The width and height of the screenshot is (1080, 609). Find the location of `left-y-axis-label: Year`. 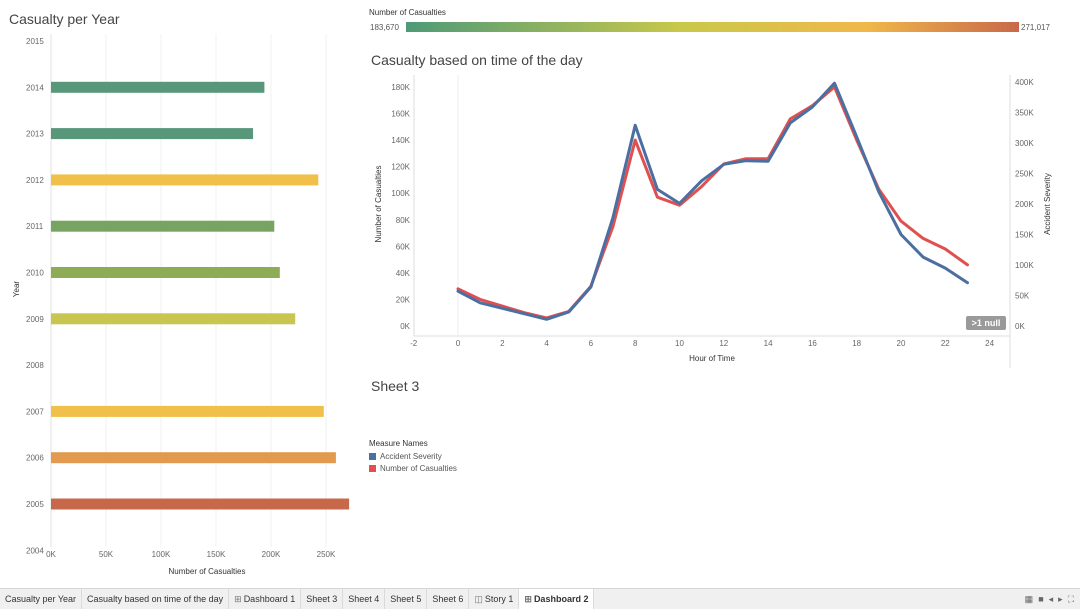

left-y-axis-label: Year is located at coordinates (16, 289).